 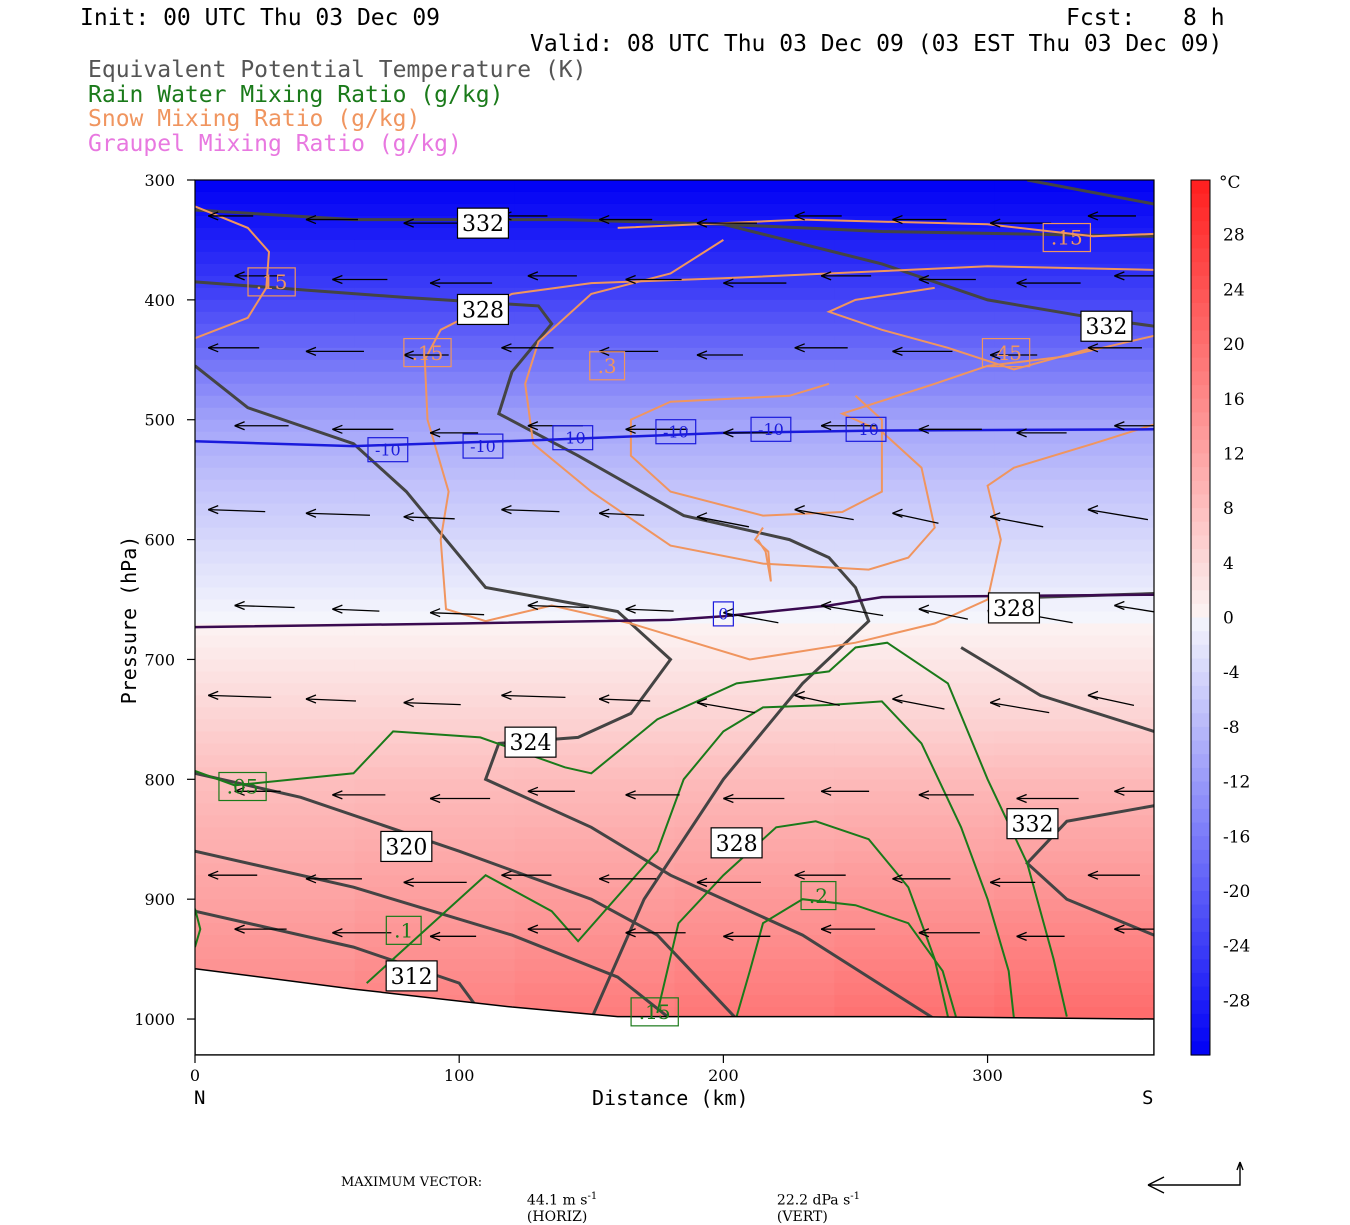 I want to click on colorbar-tick-label: 16, so click(x=1234, y=400).